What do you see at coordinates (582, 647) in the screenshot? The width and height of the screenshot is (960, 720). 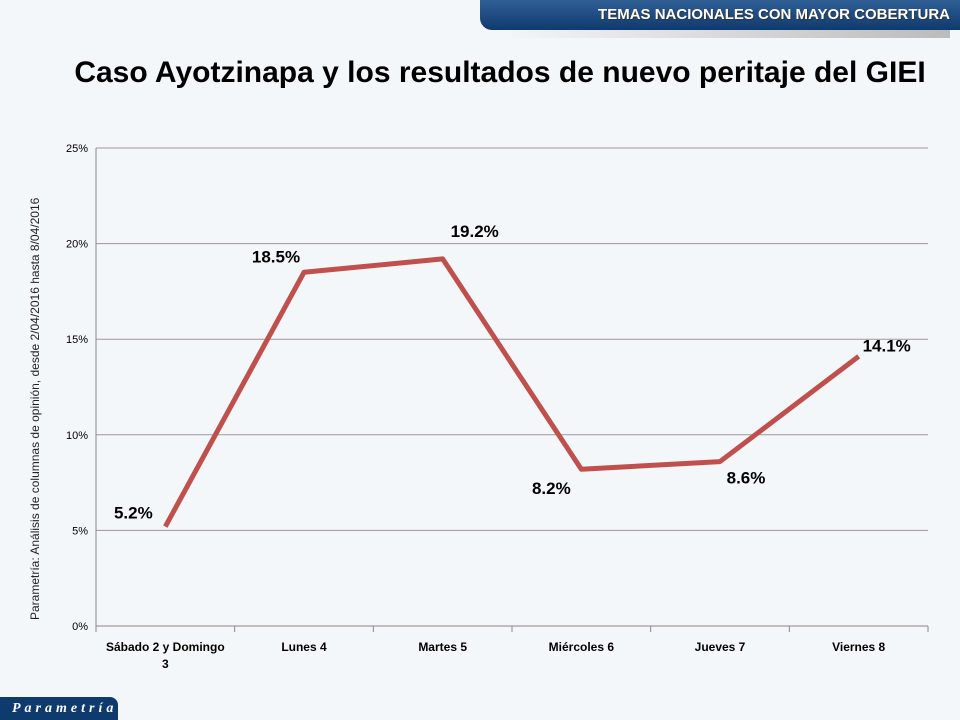 I see `x-tick-label: Miércoles 6` at bounding box center [582, 647].